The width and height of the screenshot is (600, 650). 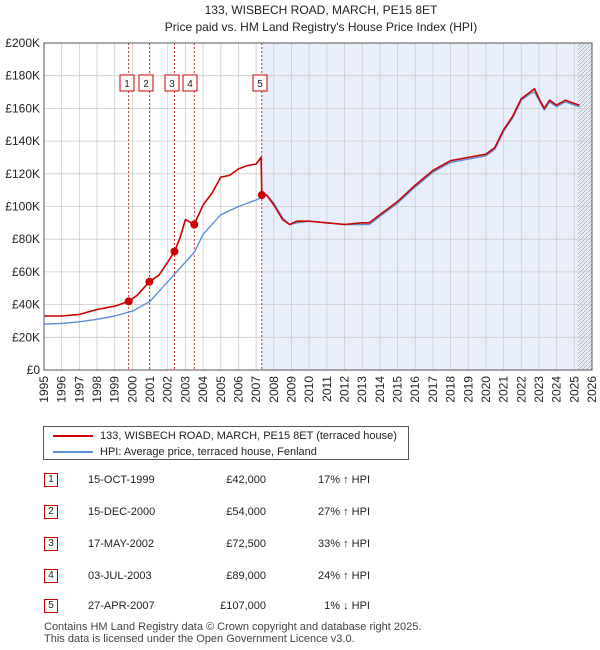 I want to click on sale-marker-label: 5, so click(x=260, y=84).